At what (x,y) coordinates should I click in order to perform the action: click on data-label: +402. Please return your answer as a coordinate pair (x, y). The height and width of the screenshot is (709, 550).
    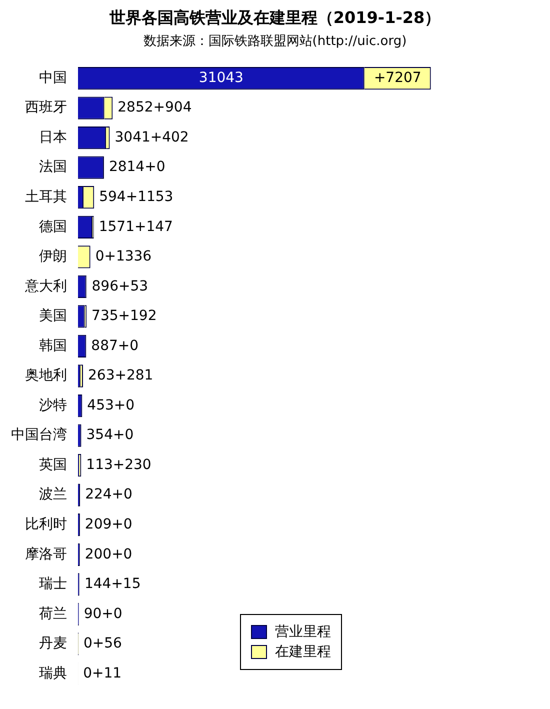
    Looking at the image, I should click on (169, 137).